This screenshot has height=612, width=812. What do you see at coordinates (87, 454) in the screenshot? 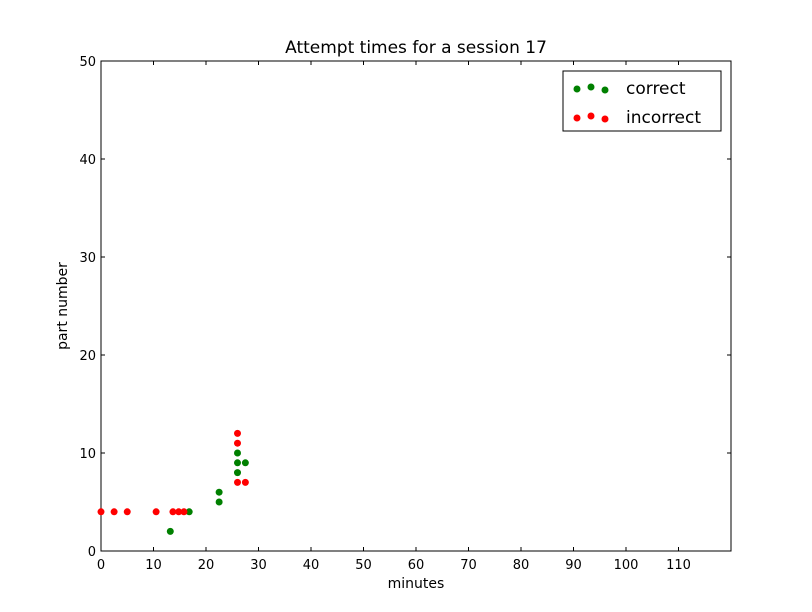
I see `y-tick-label: 10` at bounding box center [87, 454].